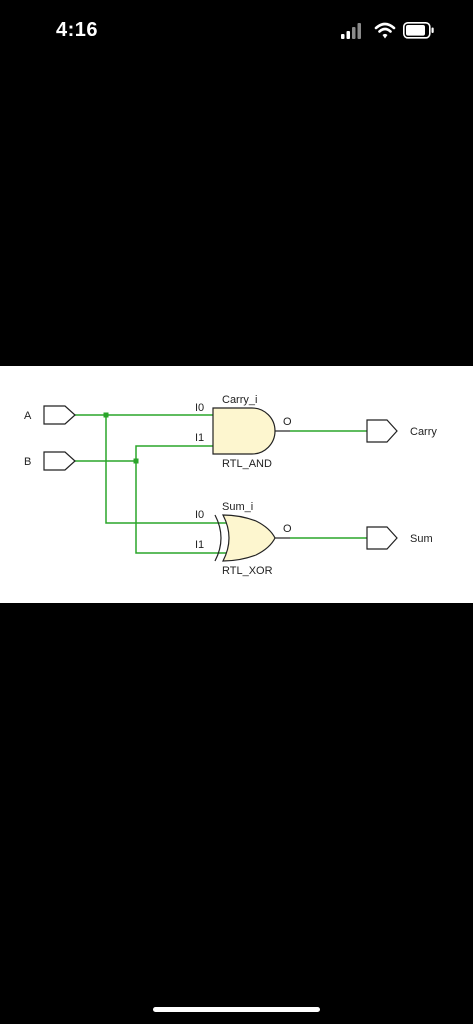 This screenshot has width=473, height=1024. Describe the element at coordinates (50, 415) in the screenshot. I see `input-port-a: A` at that location.